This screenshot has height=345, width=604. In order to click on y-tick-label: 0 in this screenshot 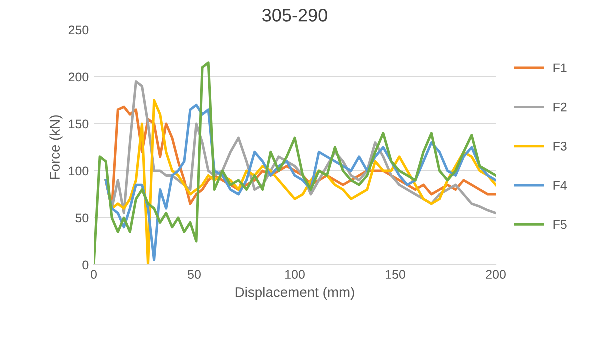, I will do `click(85, 265)`.